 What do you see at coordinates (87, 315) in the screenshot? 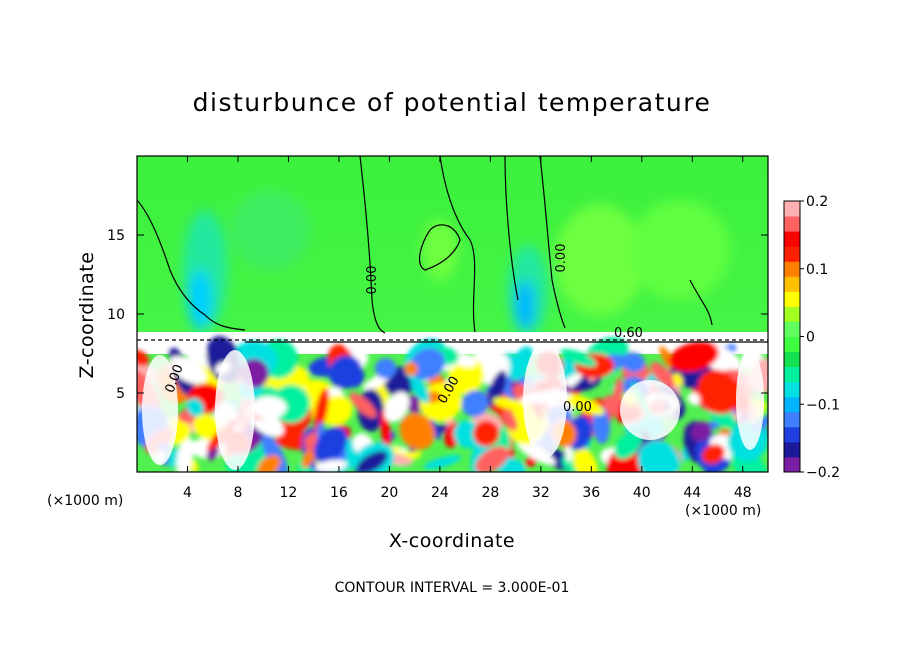
I see `y-axis-title: Z-coordinate` at bounding box center [87, 315].